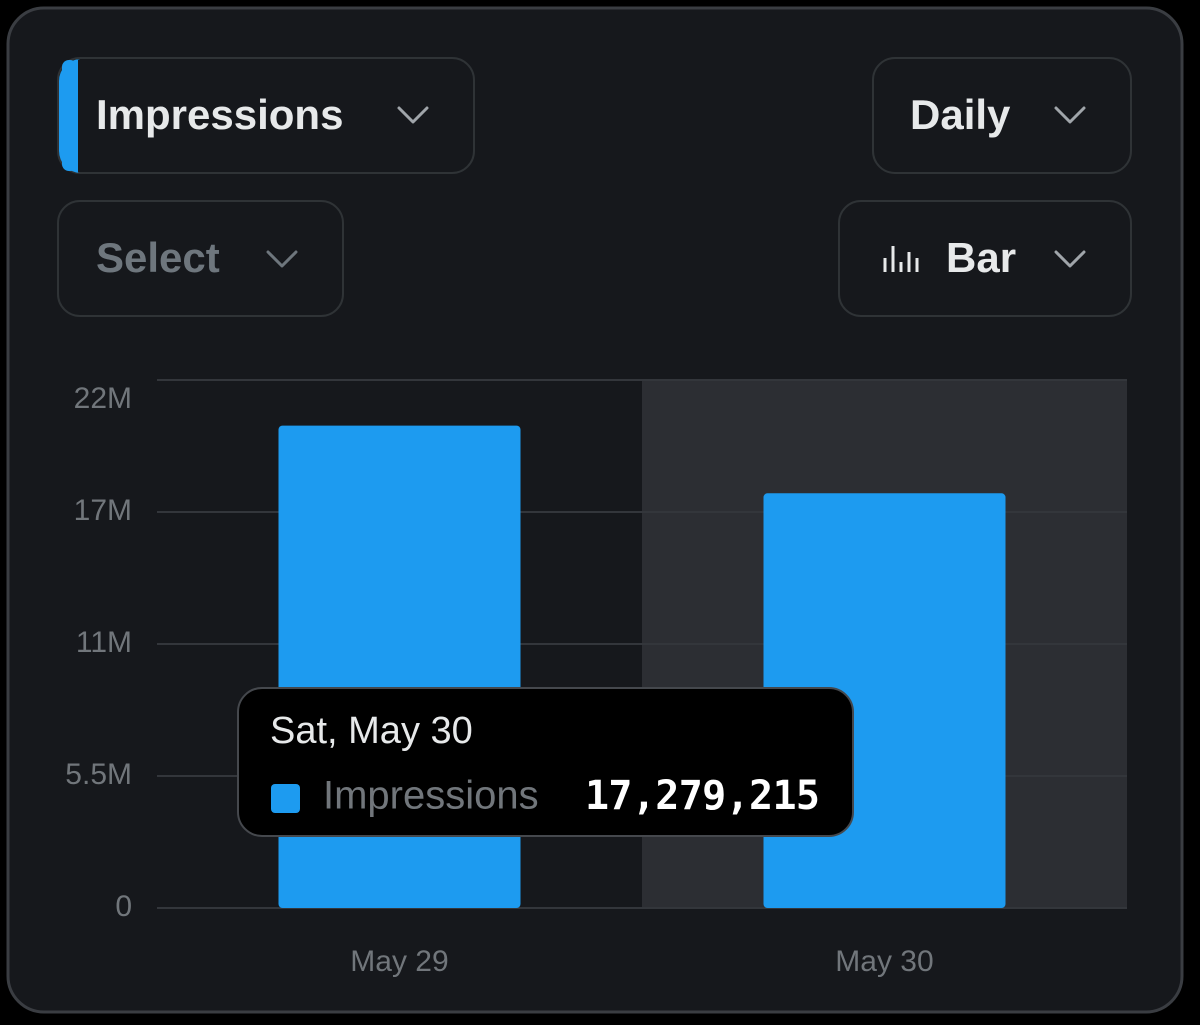 The width and height of the screenshot is (1200, 1025). I want to click on chart-type-dropdown: Bar, so click(985, 258).